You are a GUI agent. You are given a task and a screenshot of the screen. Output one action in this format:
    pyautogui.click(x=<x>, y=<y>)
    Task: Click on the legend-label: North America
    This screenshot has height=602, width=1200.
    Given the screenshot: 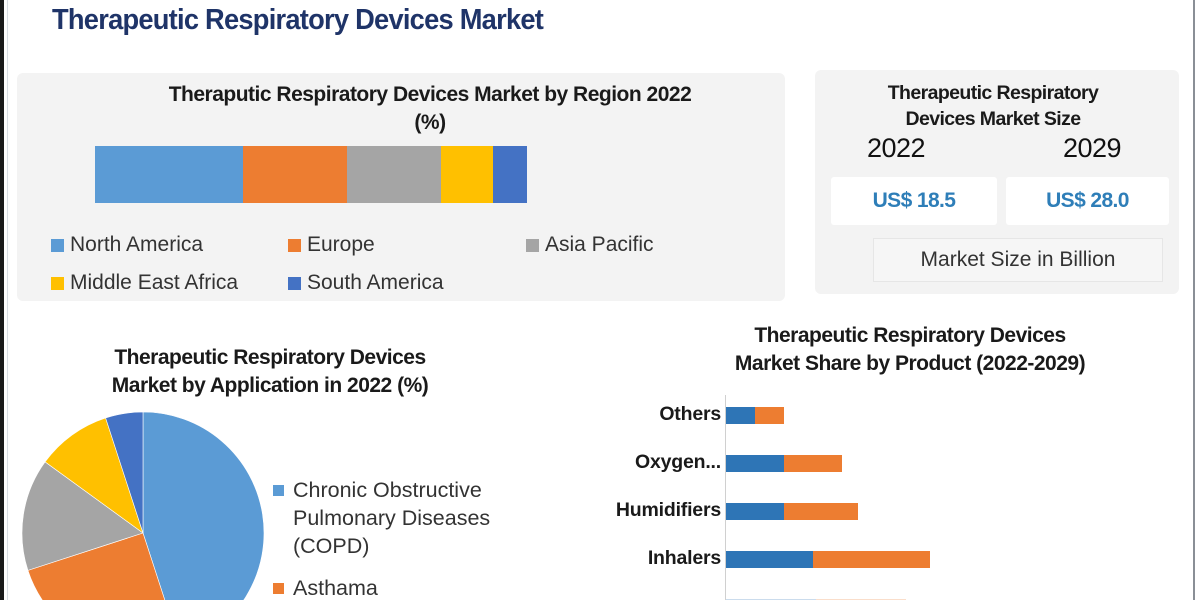 What is the action you would take?
    pyautogui.click(x=137, y=244)
    